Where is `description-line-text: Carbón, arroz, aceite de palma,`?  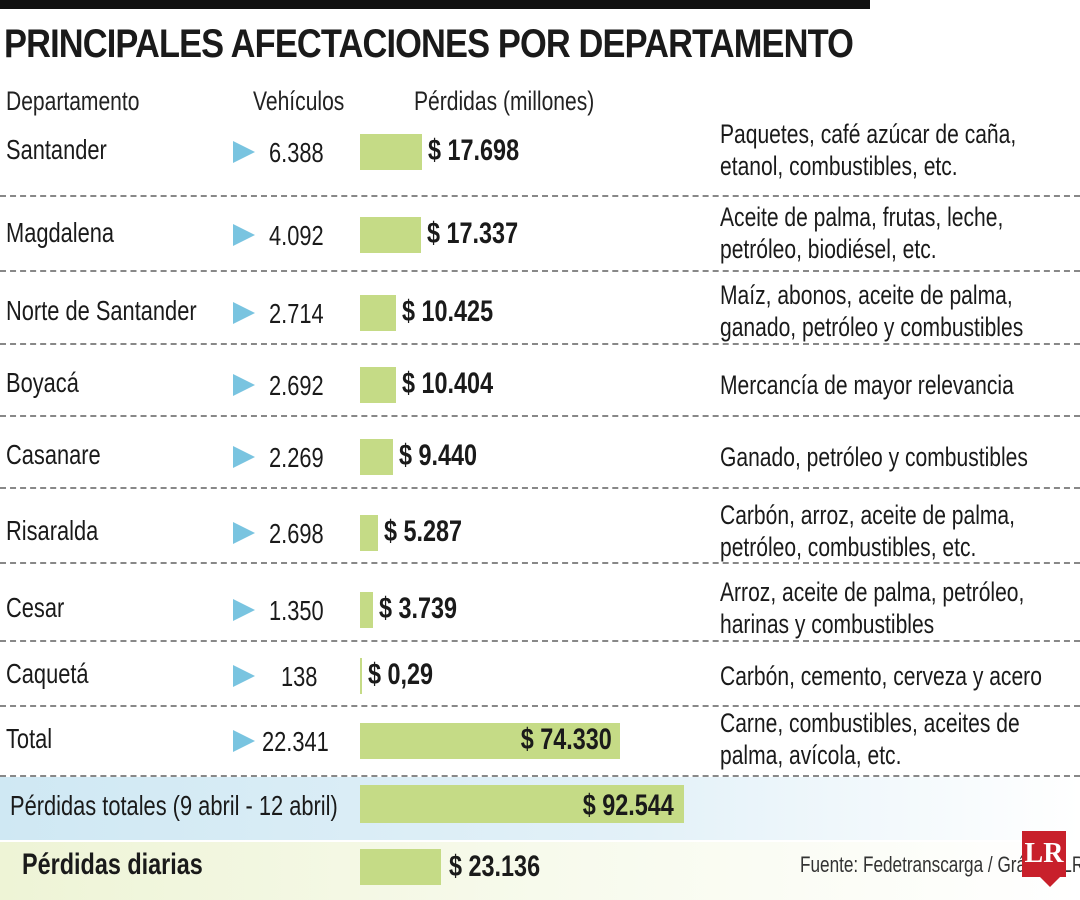
description-line-text: Carbón, arroz, aceite de palma, is located at coordinates (867, 515).